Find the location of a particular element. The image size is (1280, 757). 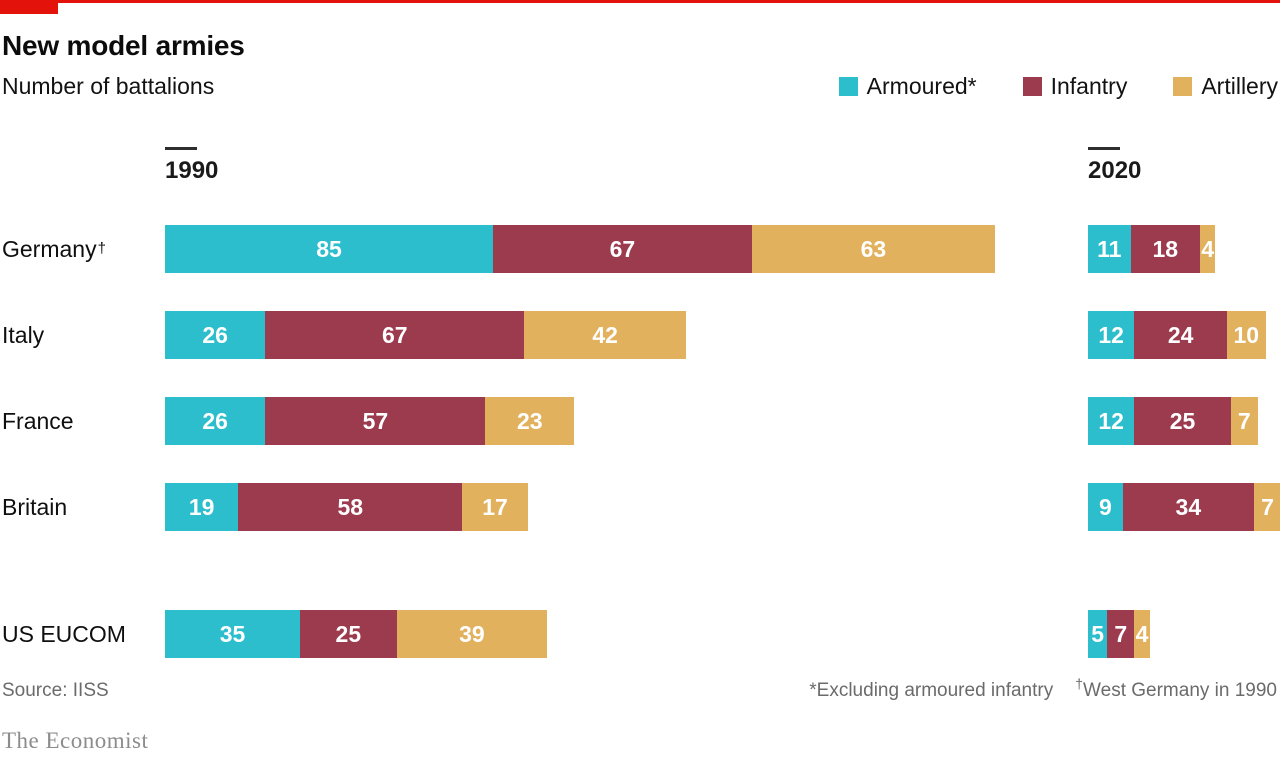

year-tick-1990 is located at coordinates (181, 148).